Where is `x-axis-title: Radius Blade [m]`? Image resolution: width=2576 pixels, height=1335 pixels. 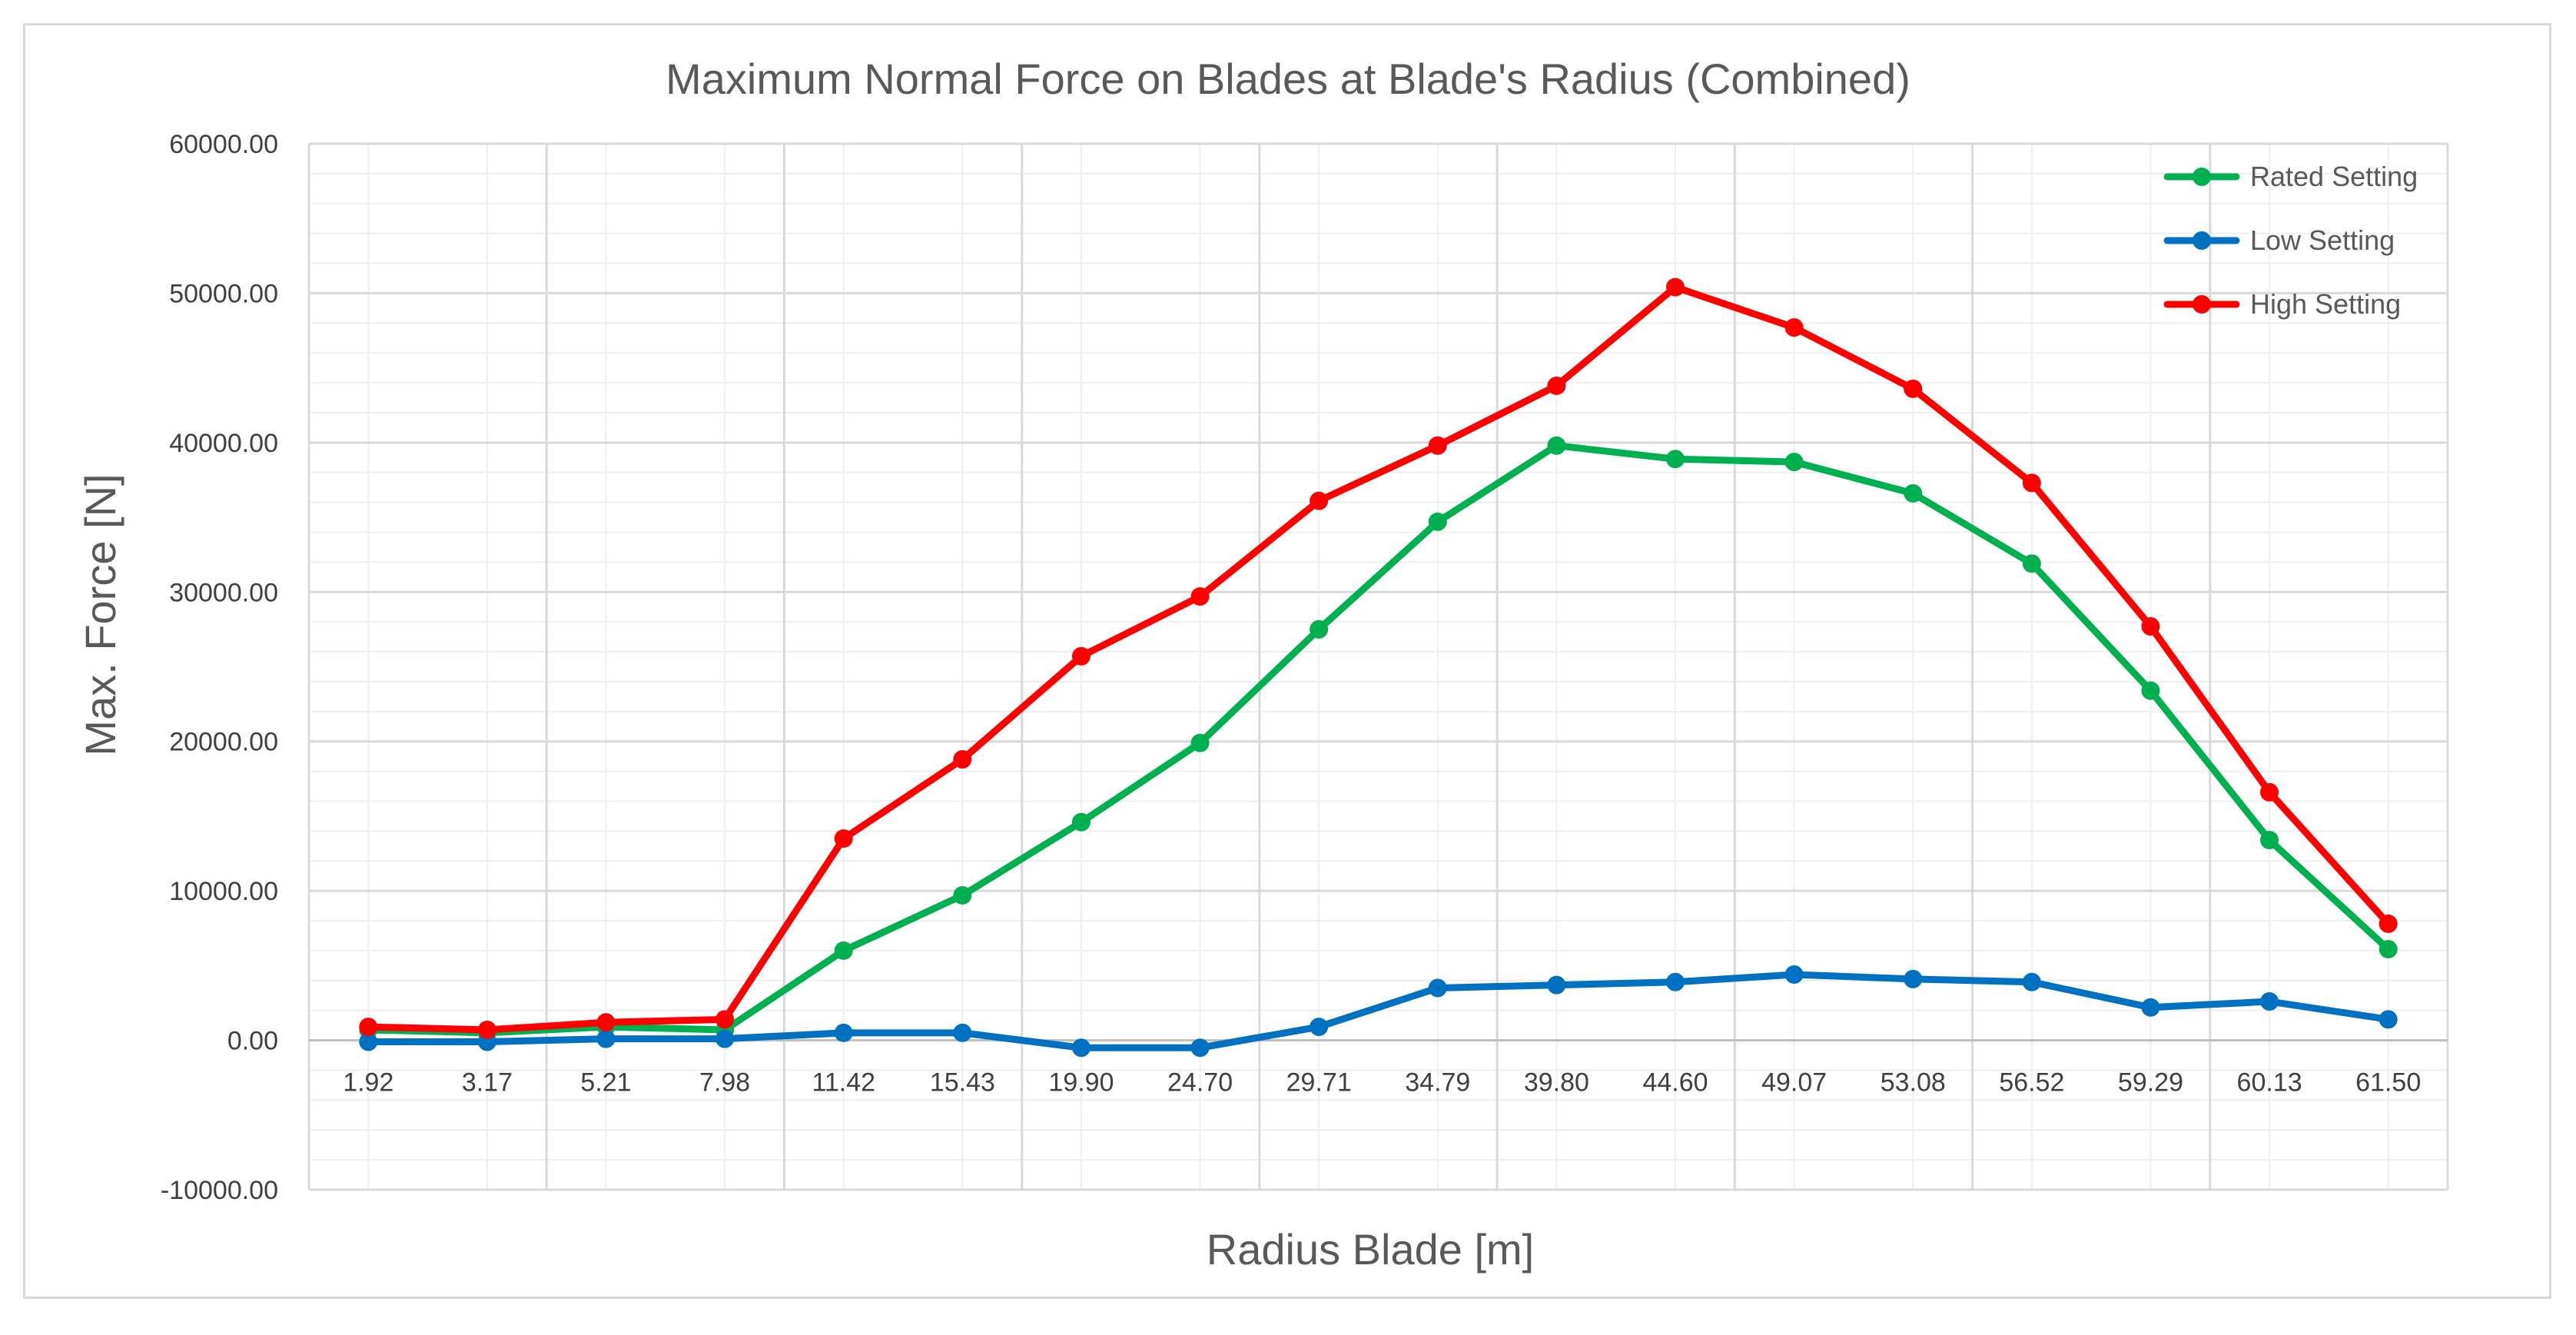 x-axis-title: Radius Blade [m] is located at coordinates (1370, 1249).